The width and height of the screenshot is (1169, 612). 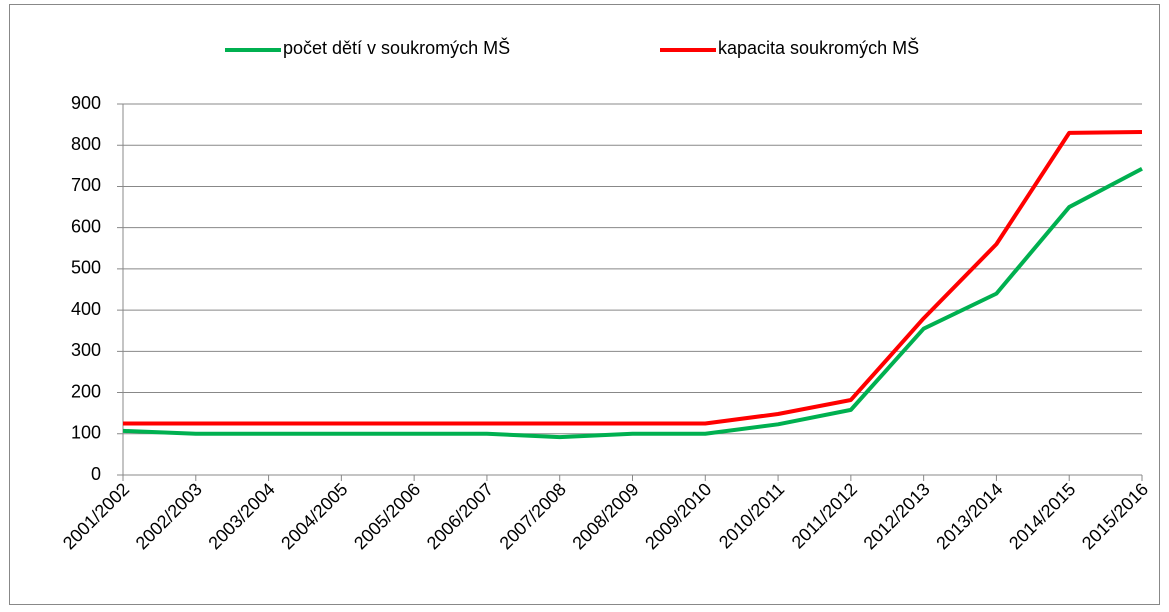 What do you see at coordinates (96, 474) in the screenshot?
I see `y-tick-label: 0` at bounding box center [96, 474].